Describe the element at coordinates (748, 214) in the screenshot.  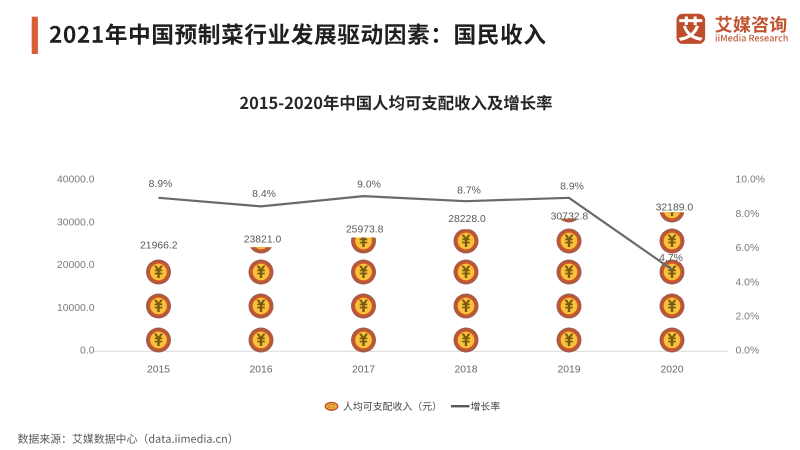
I see `svg-text: 8.0%` at that location.